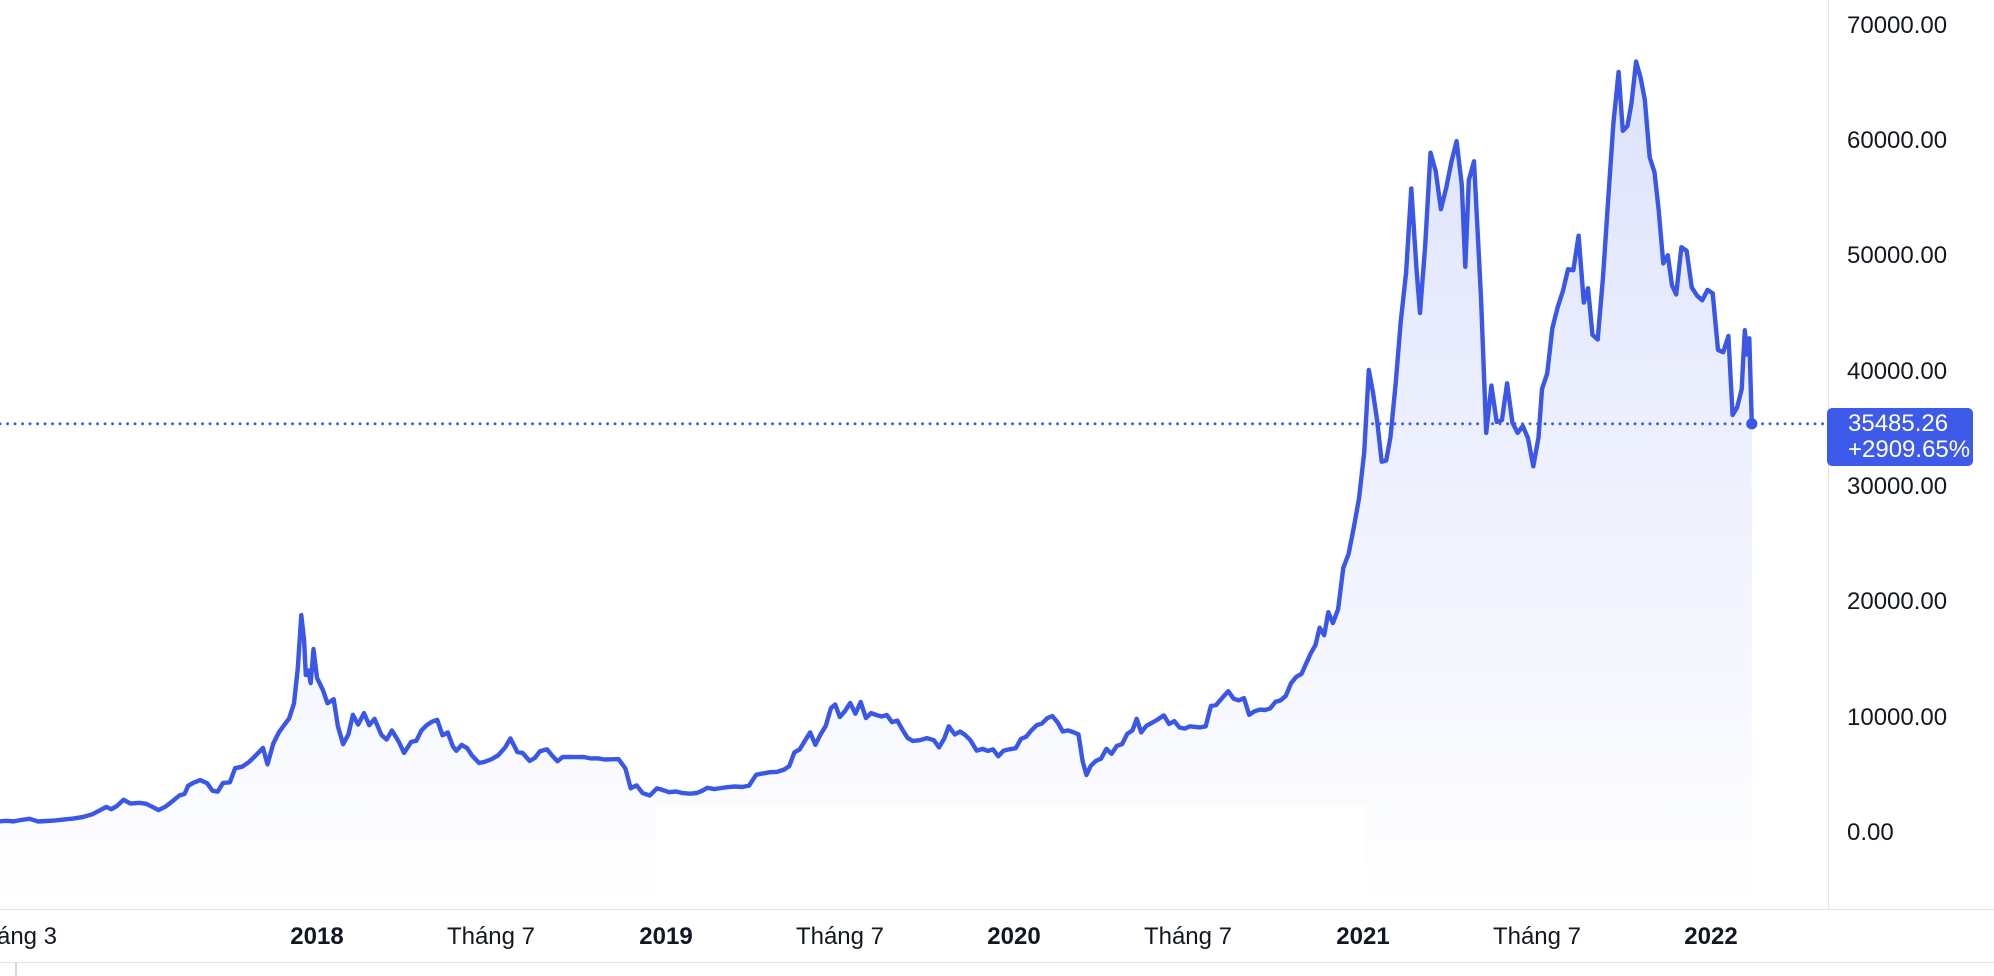 This screenshot has height=976, width=1994. What do you see at coordinates (1897, 255) in the screenshot?
I see `y-axis-tick-label: 50000.00` at bounding box center [1897, 255].